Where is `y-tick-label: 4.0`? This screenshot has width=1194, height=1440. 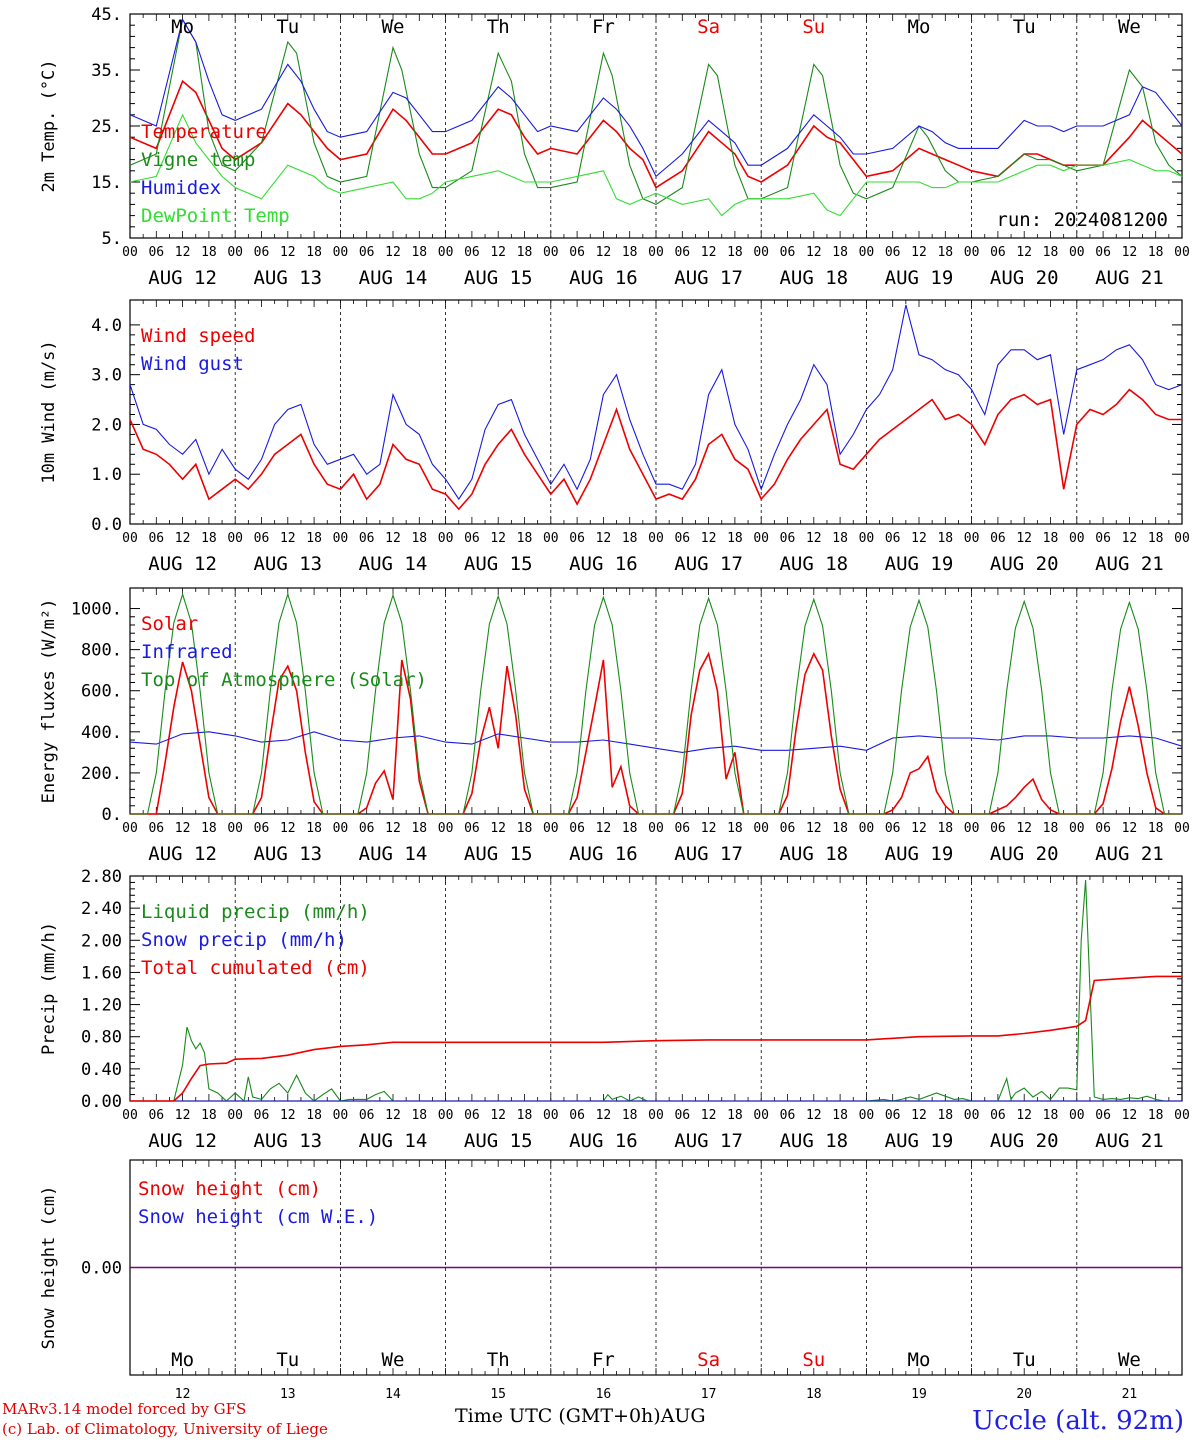 y-tick-label: 4.0 is located at coordinates (106, 326).